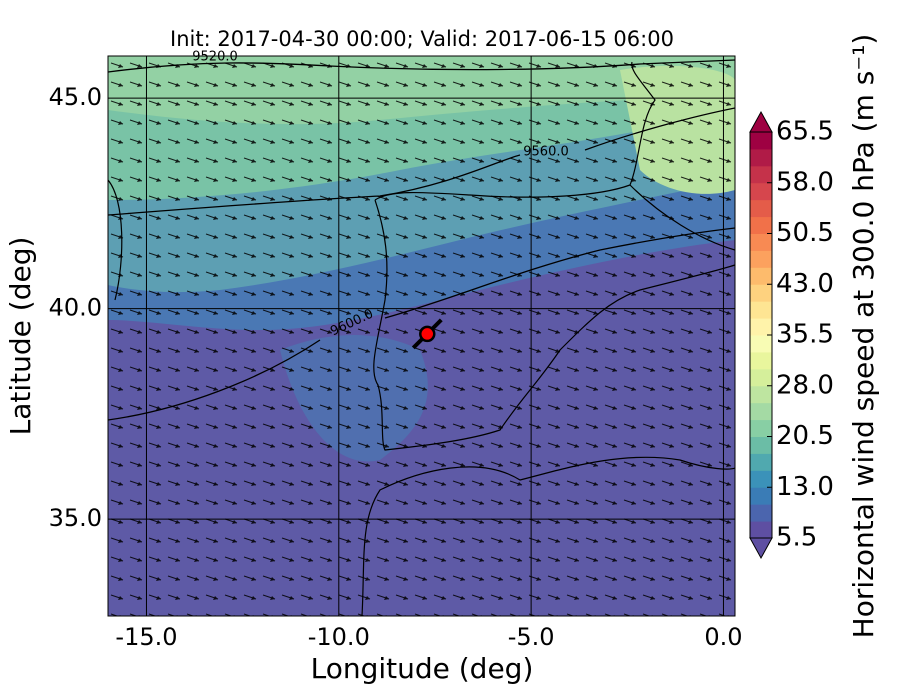 The height and width of the screenshot is (700, 900). Describe the element at coordinates (805, 132) in the screenshot. I see `colorbar-tick-label: 65.5` at that location.